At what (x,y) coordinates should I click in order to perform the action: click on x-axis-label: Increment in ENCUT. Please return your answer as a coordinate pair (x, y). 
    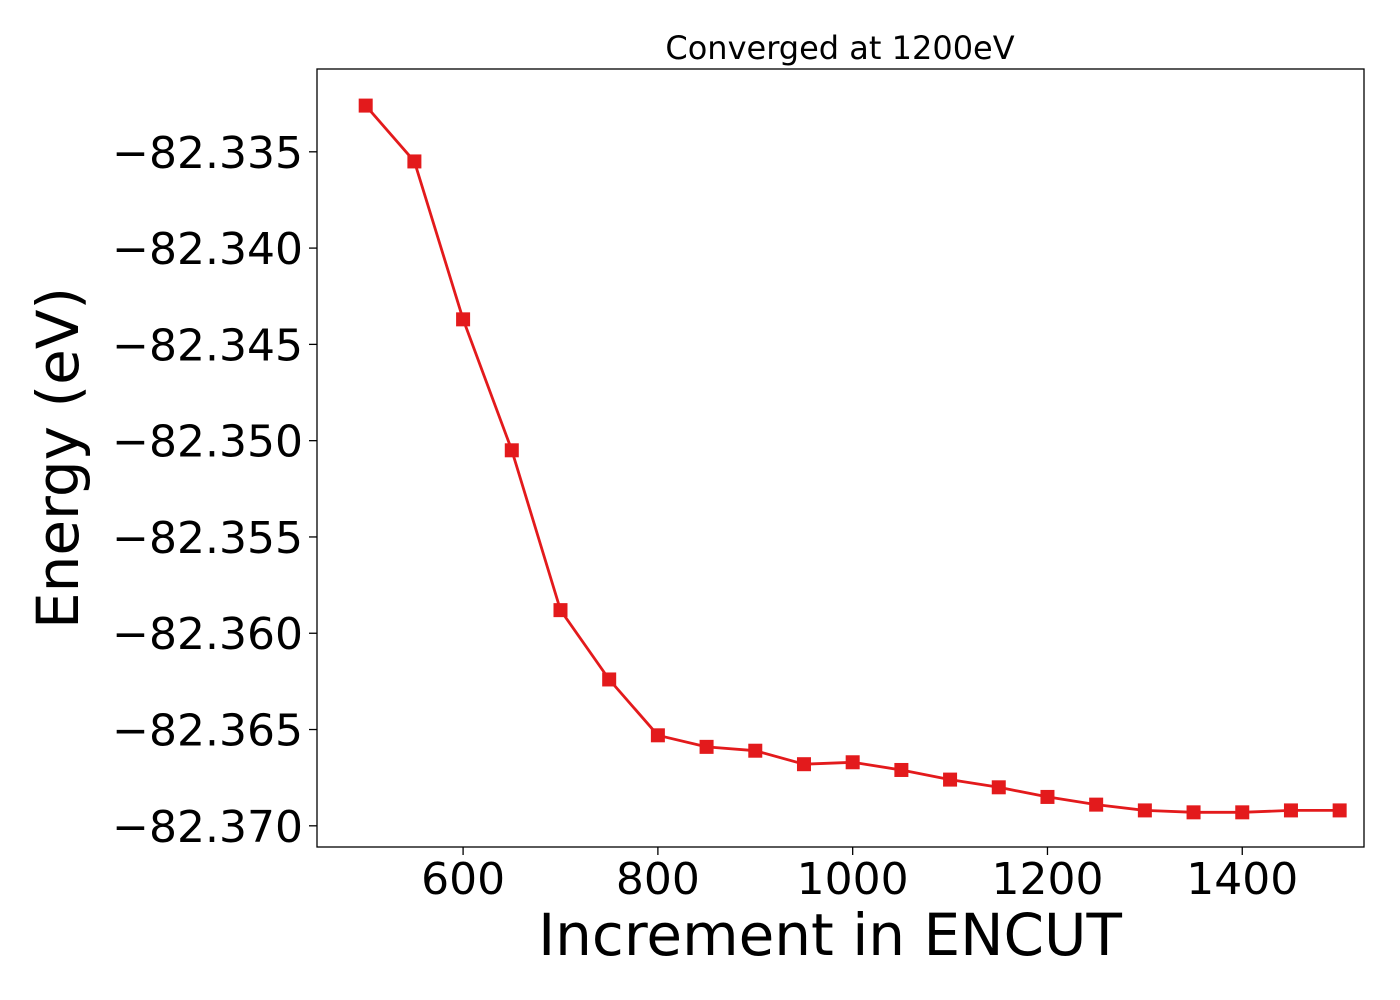
    Looking at the image, I should click on (830, 935).